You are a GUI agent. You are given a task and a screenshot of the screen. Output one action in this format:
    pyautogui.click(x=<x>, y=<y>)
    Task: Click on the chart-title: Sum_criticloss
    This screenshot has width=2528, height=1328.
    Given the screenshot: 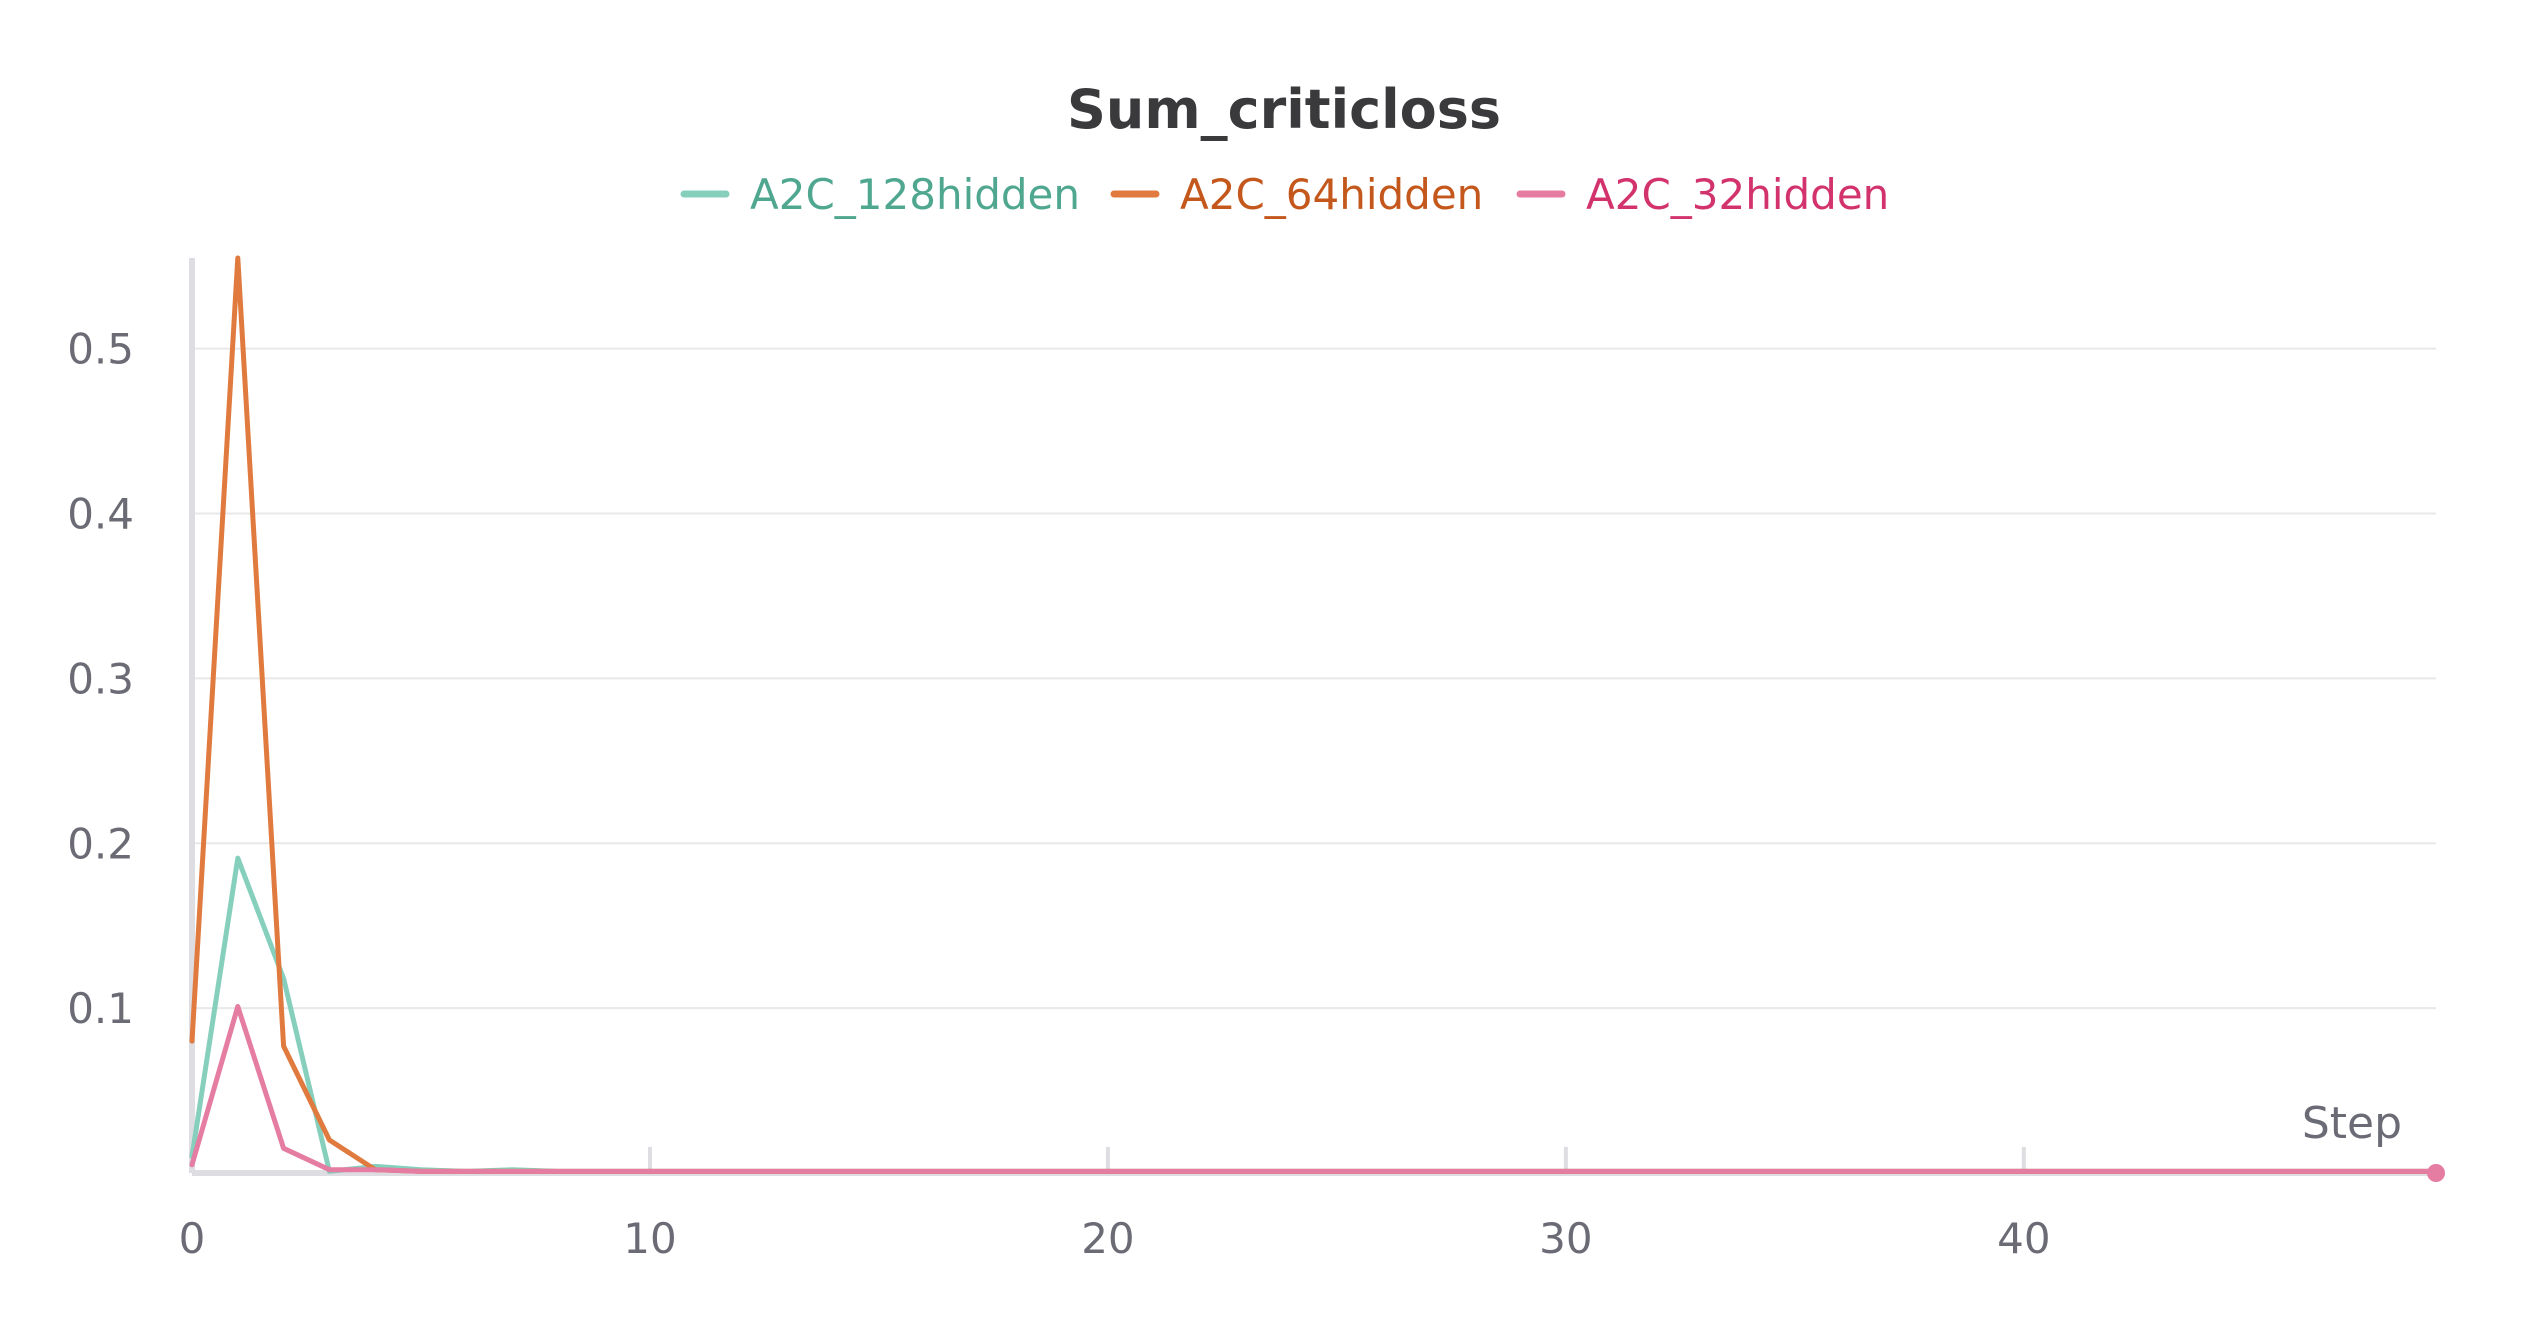 What is the action you would take?
    pyautogui.click(x=1284, y=109)
    